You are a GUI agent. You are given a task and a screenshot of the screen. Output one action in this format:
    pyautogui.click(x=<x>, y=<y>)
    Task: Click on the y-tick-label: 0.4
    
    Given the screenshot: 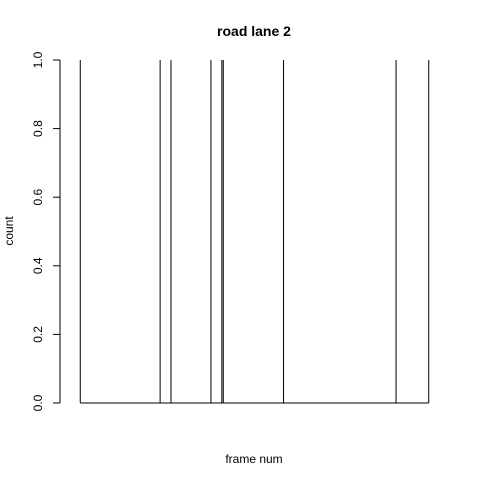 What is the action you would take?
    pyautogui.click(x=38, y=265)
    